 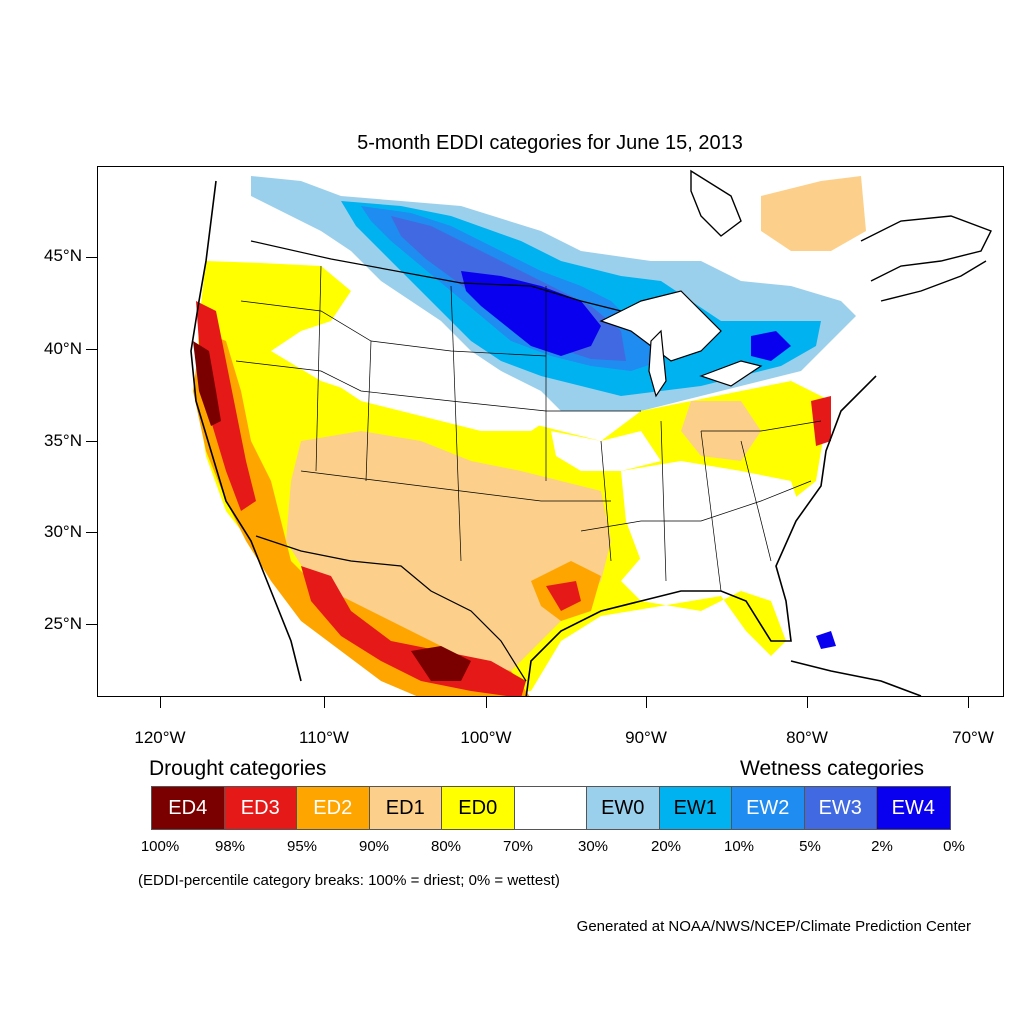 I want to click on dry-ed3-texas-coast, so click(x=563, y=596).